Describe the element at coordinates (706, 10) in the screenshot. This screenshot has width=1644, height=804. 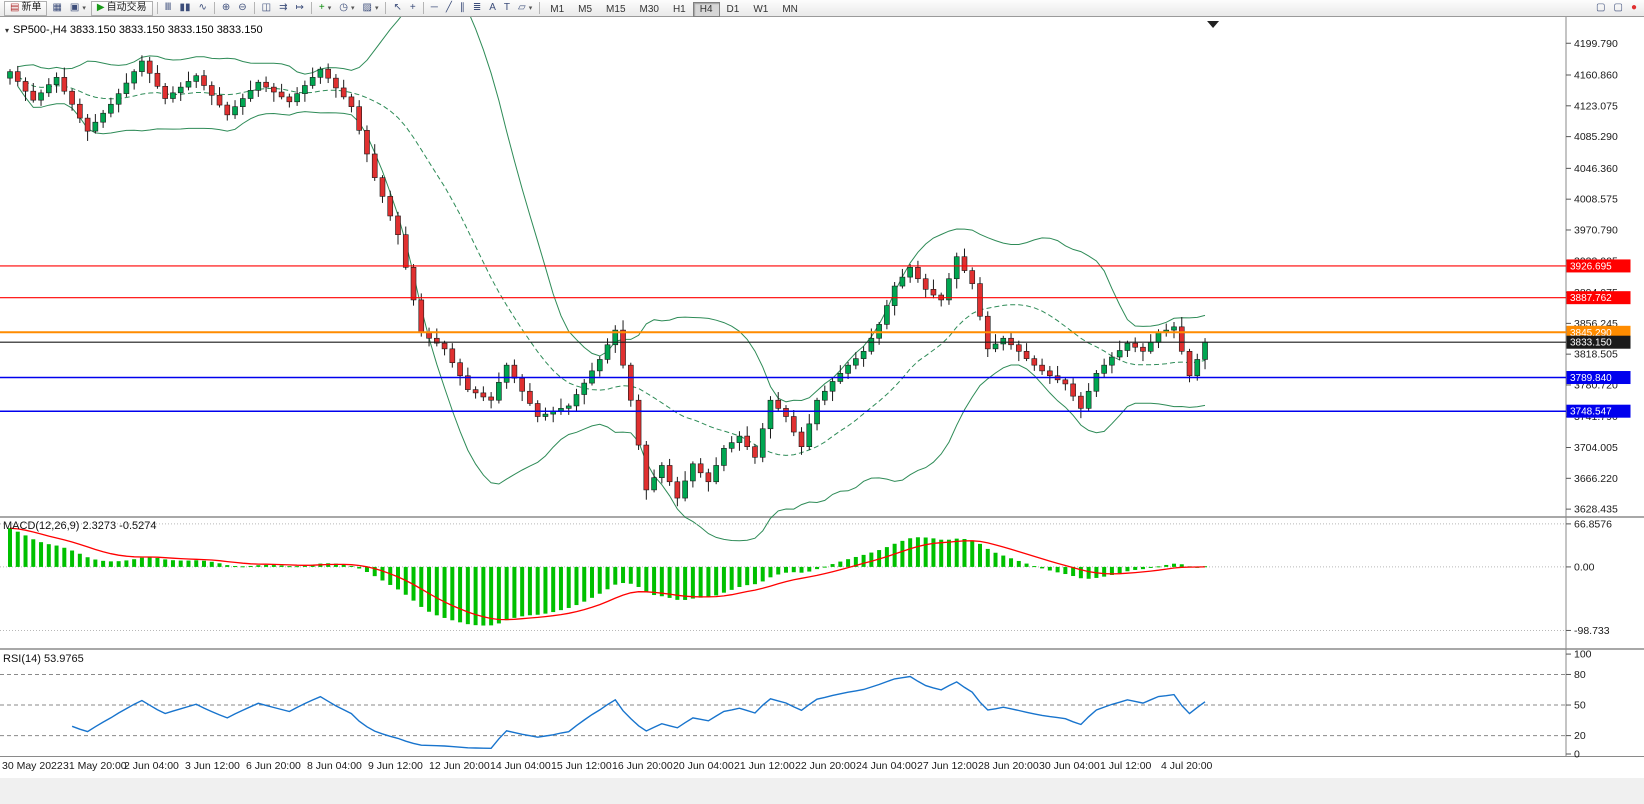
I see `timeframe-h4-button: H4` at that location.